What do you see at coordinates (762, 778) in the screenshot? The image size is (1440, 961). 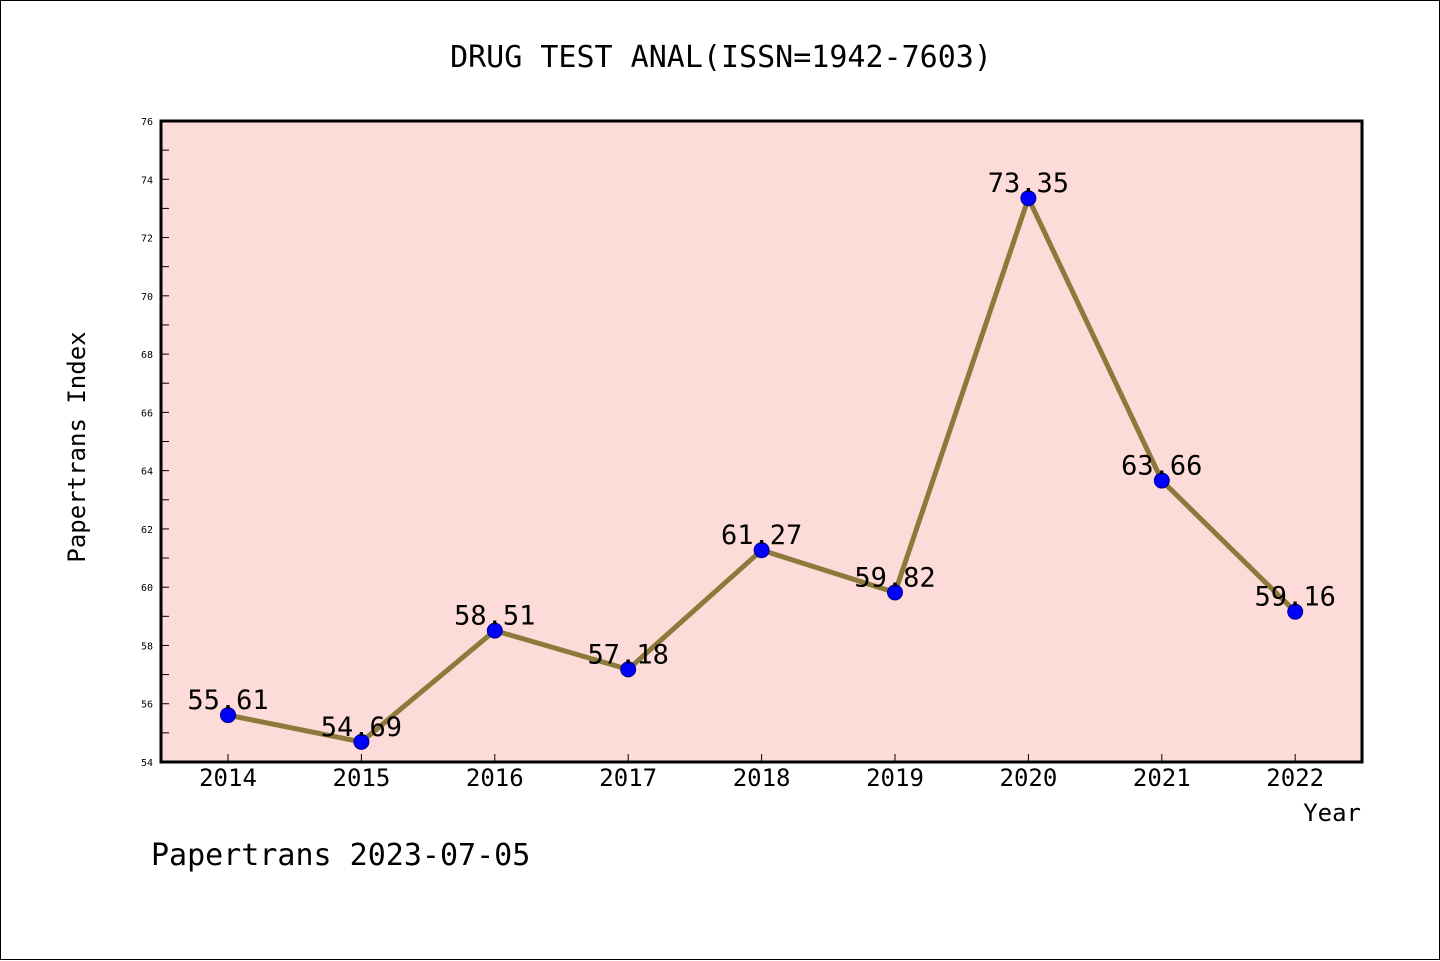 I see `x-tick-label: 2018` at bounding box center [762, 778].